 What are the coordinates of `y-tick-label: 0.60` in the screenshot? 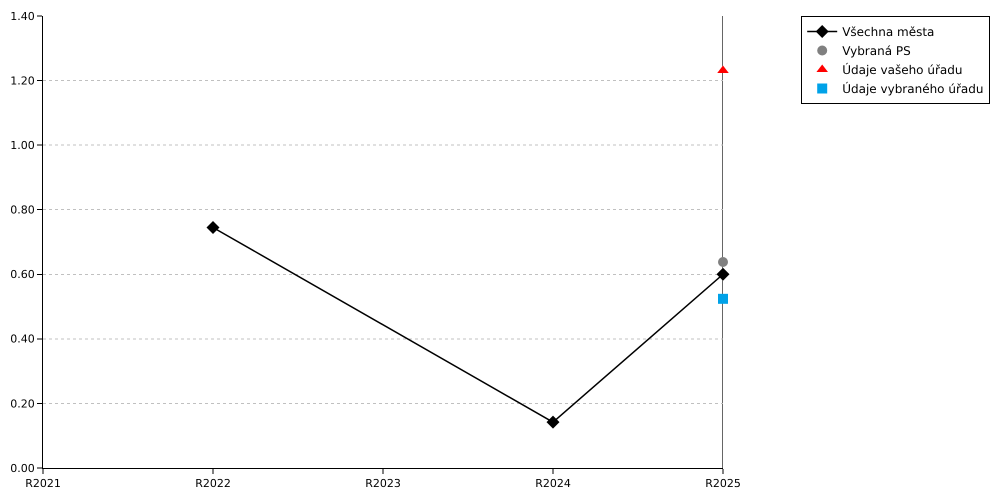 It's located at (22, 275).